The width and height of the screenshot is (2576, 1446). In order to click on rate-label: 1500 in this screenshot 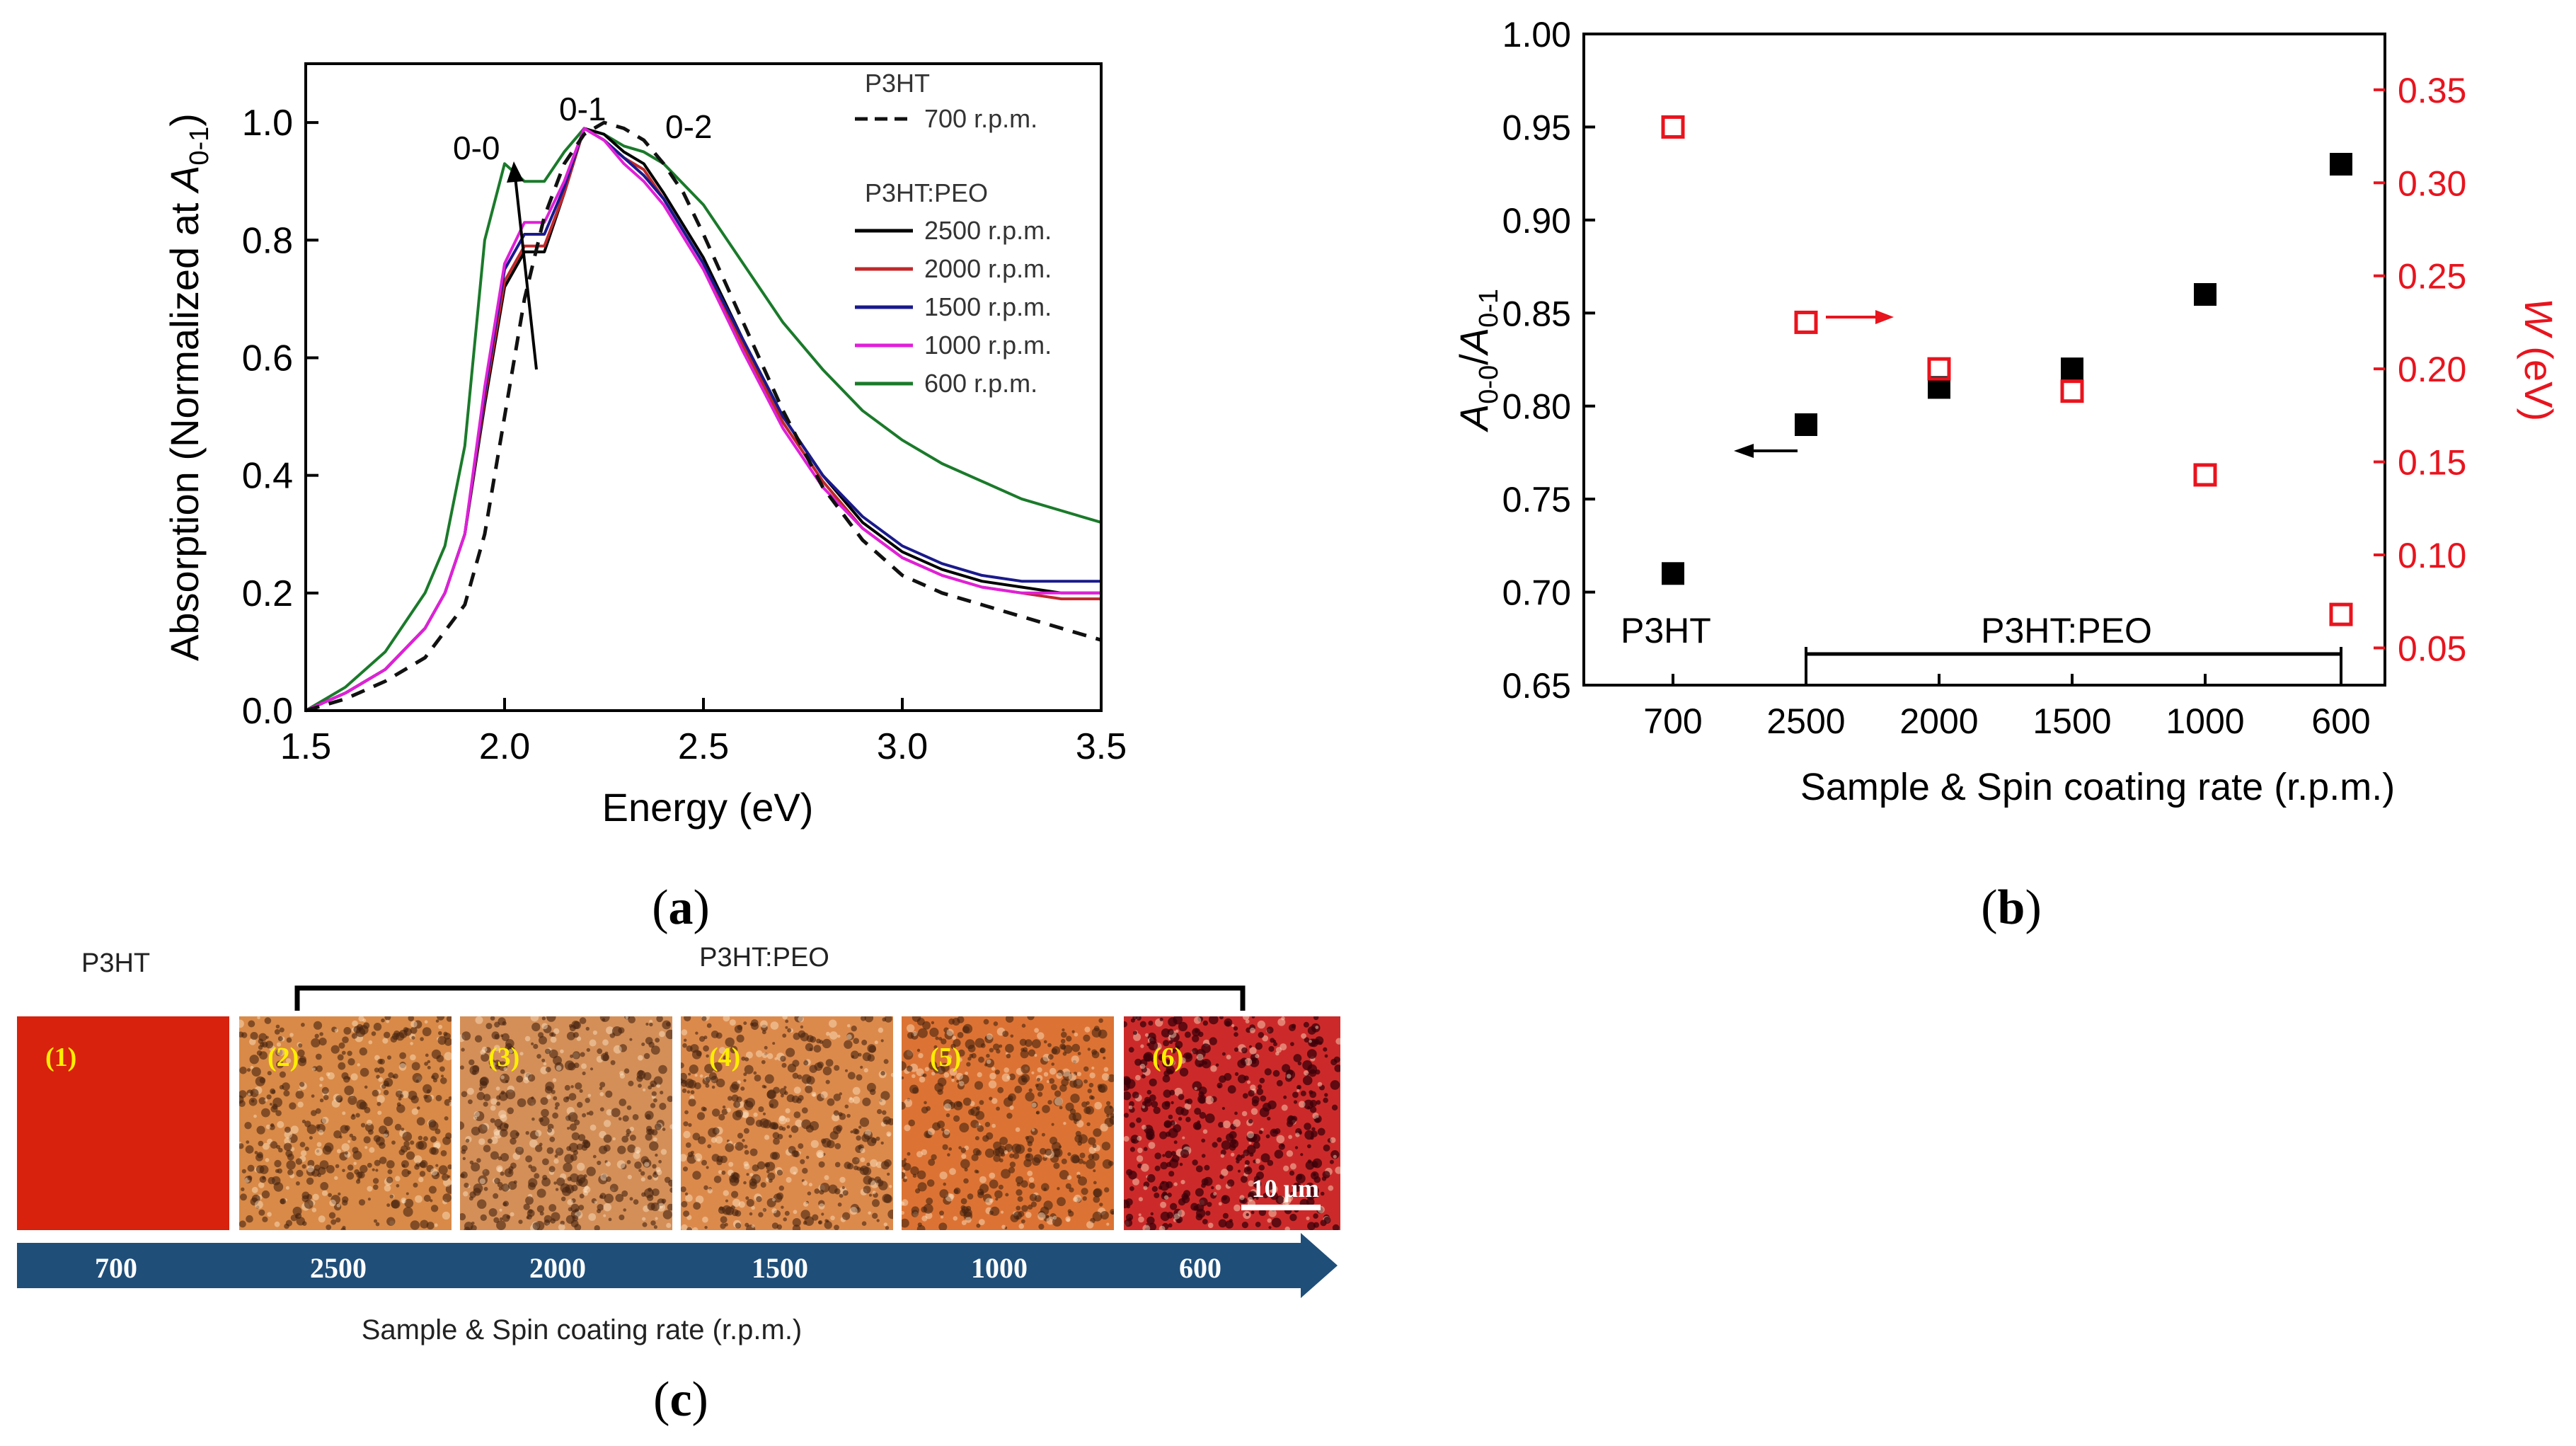, I will do `click(780, 1268)`.